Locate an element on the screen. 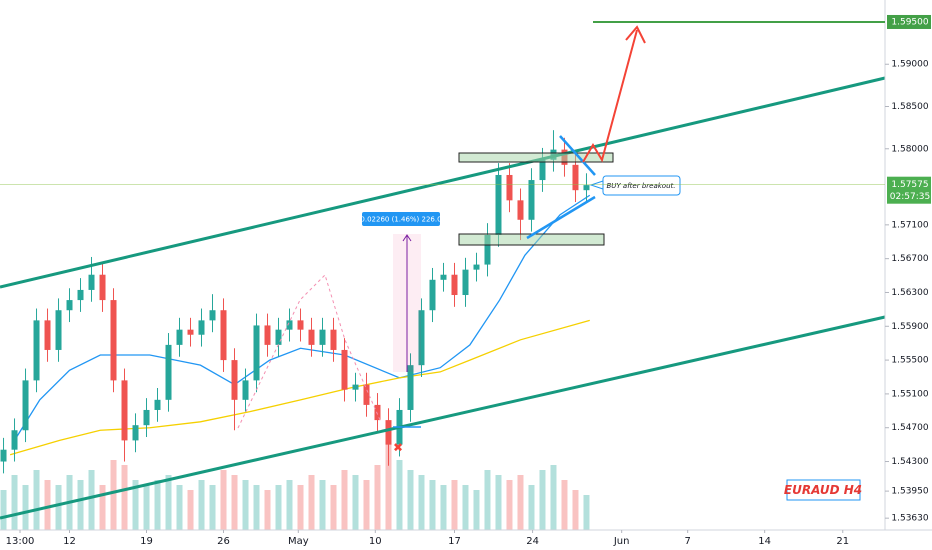 The height and width of the screenshot is (550, 932). x-tick-label: 26 is located at coordinates (223, 541).